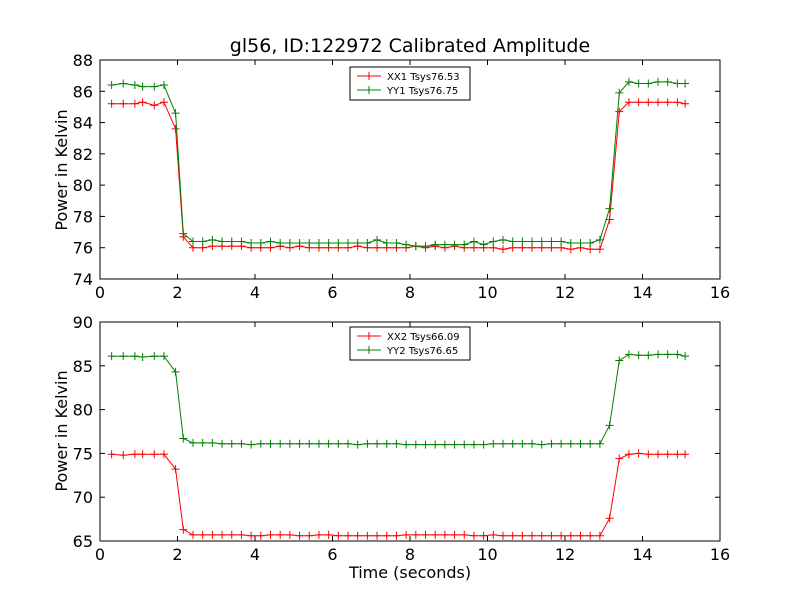 The image size is (800, 600). Describe the element at coordinates (720, 554) in the screenshot. I see `x-tick-label: 16` at that location.